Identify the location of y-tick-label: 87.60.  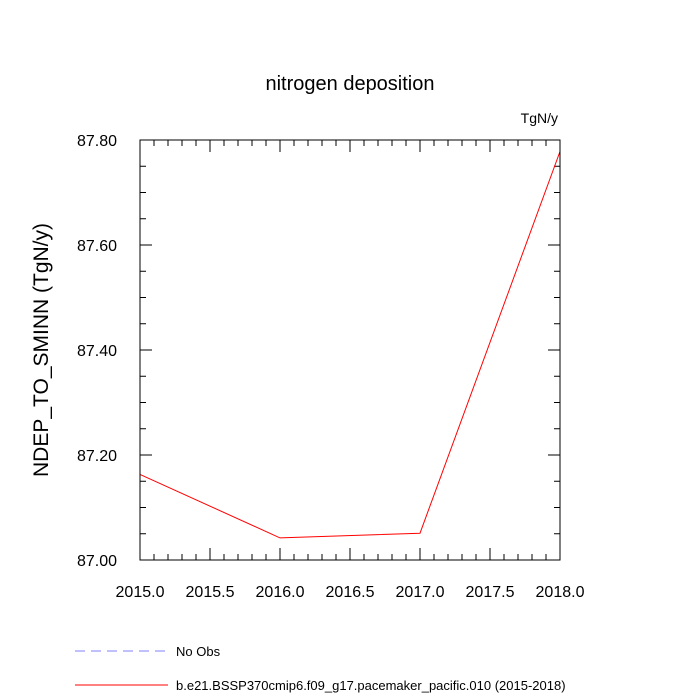
(97, 246).